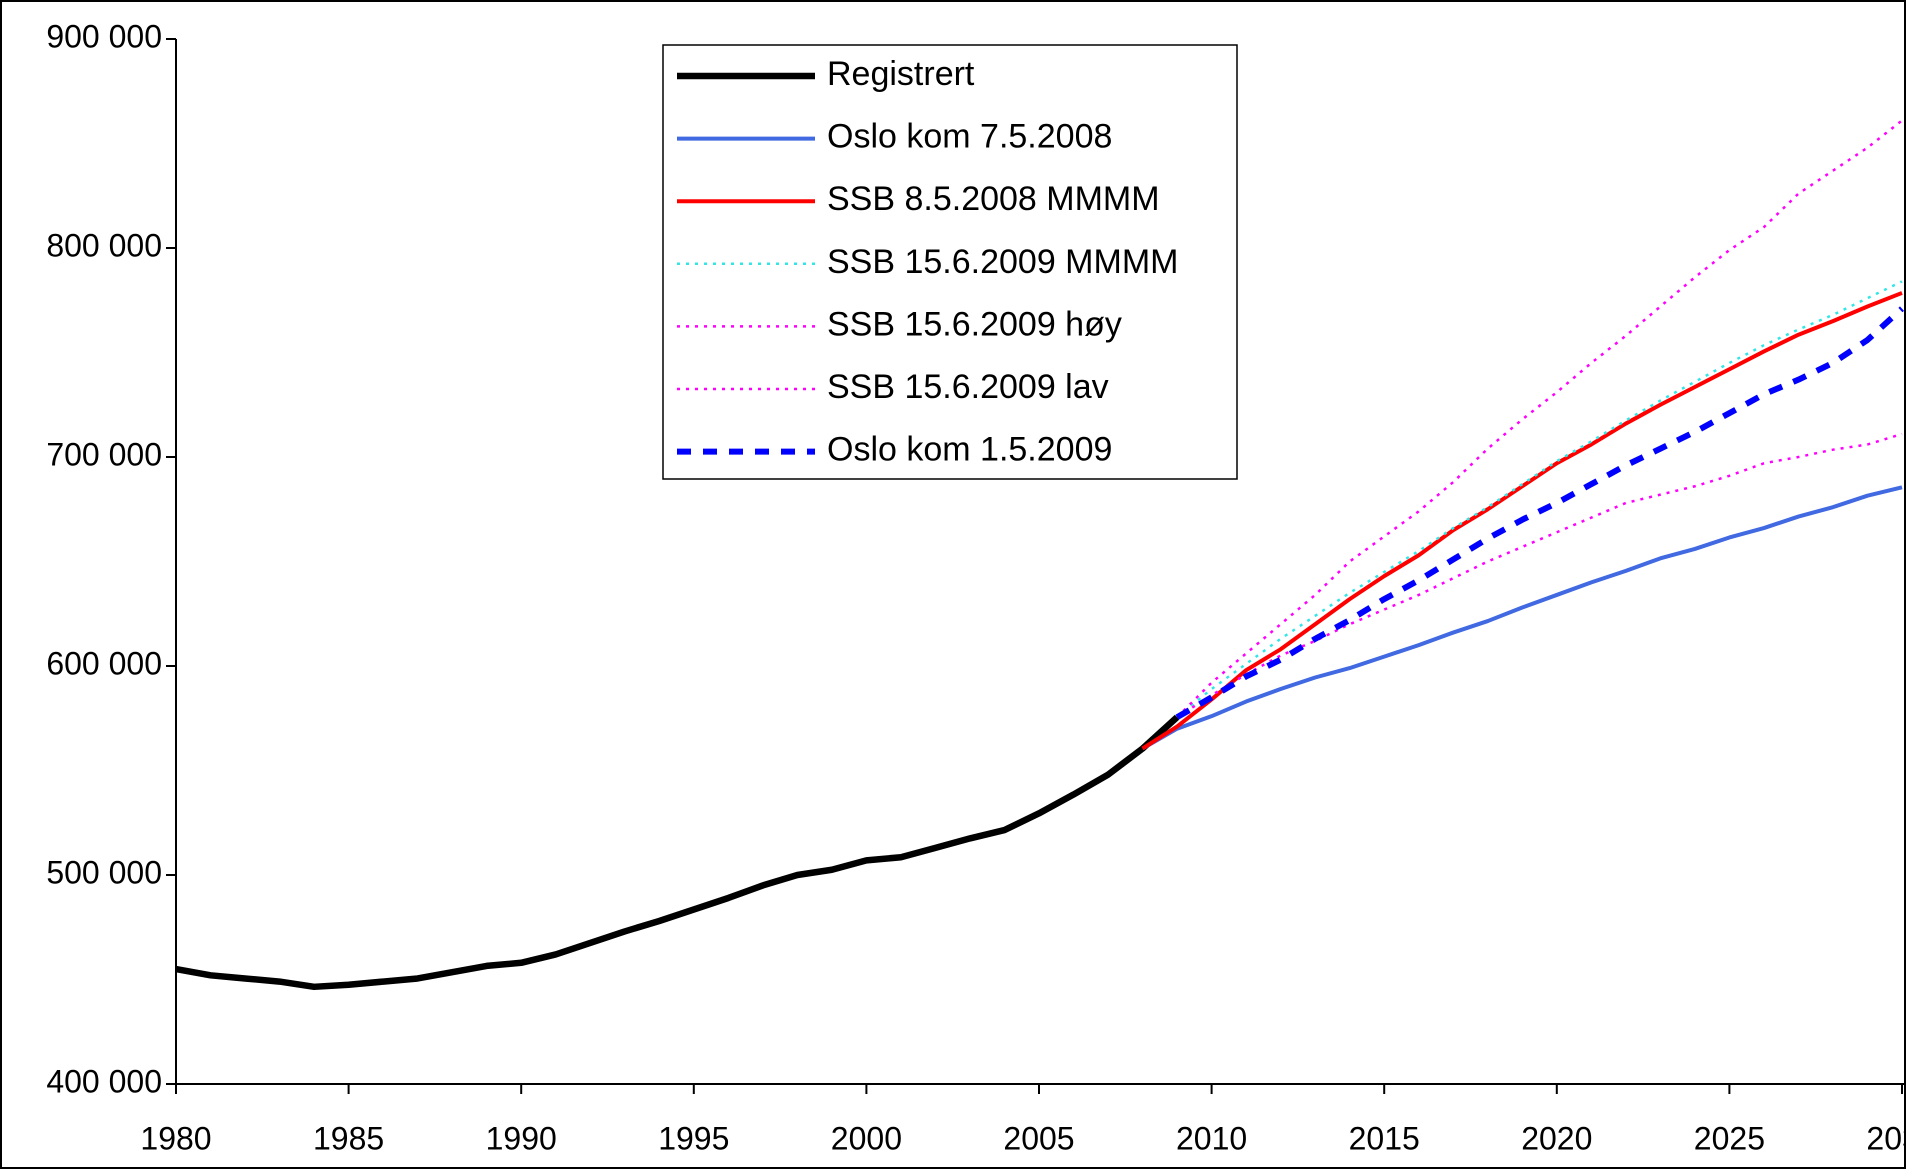  I want to click on x-tick-label: 2015, so click(1384, 1138).